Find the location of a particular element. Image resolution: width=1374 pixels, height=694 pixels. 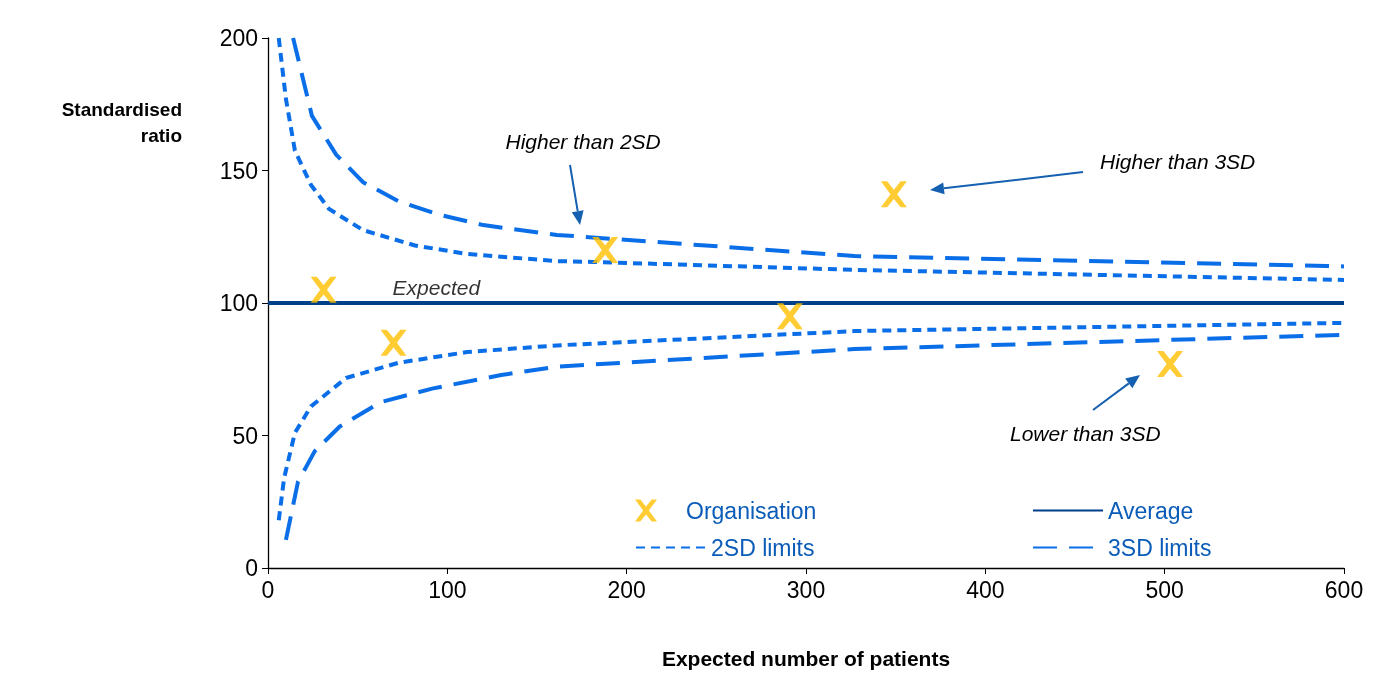

y-tick-label: 50 is located at coordinates (245, 435).